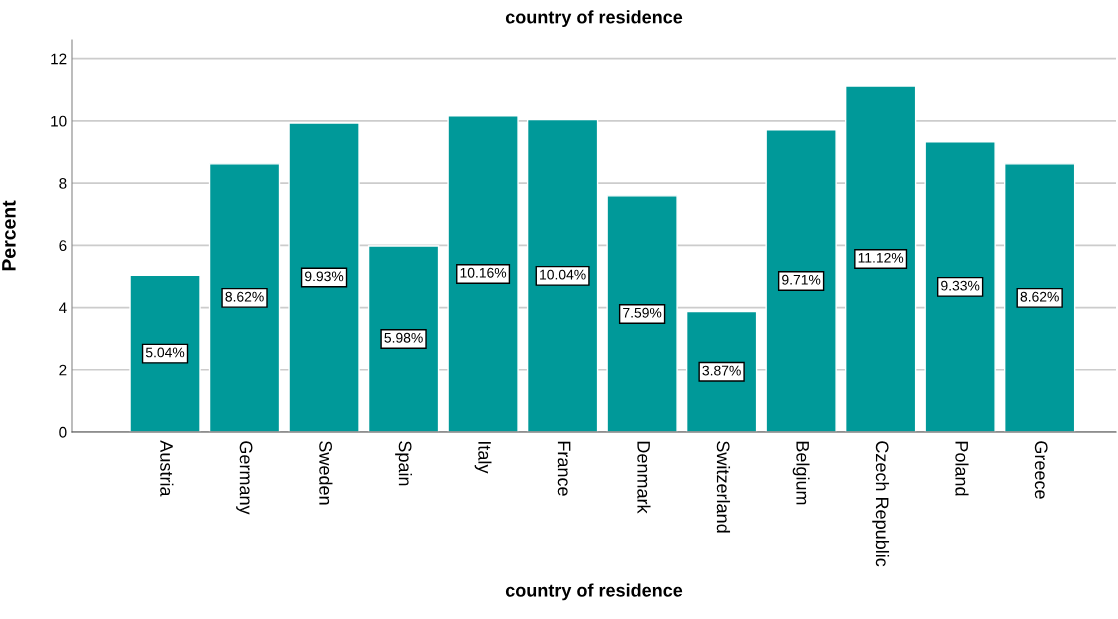 The height and width of the screenshot is (619, 1118). Describe the element at coordinates (564, 468) in the screenshot. I see `x-tick-label: France` at that location.